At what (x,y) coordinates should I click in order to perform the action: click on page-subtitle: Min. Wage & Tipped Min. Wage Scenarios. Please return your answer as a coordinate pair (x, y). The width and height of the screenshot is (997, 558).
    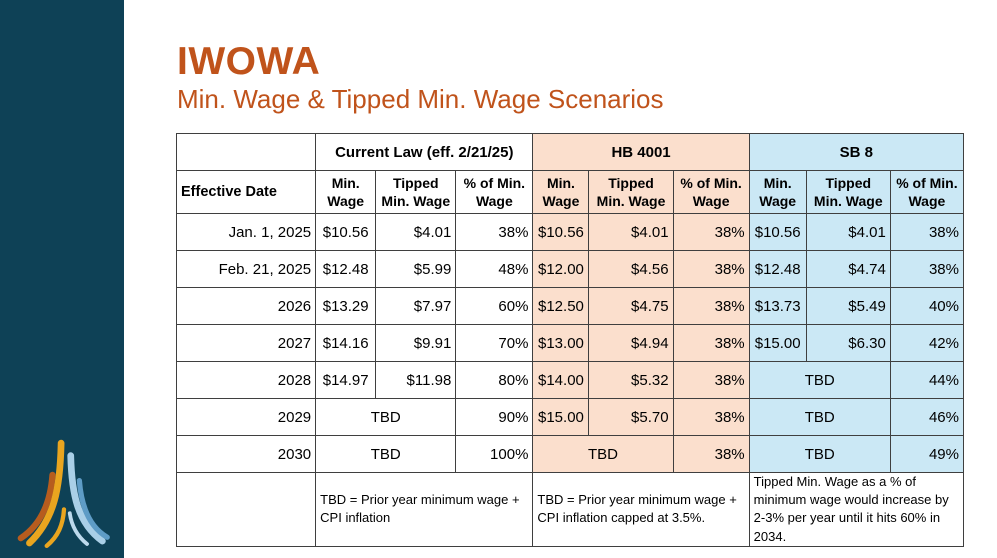
    Looking at the image, I should click on (420, 99).